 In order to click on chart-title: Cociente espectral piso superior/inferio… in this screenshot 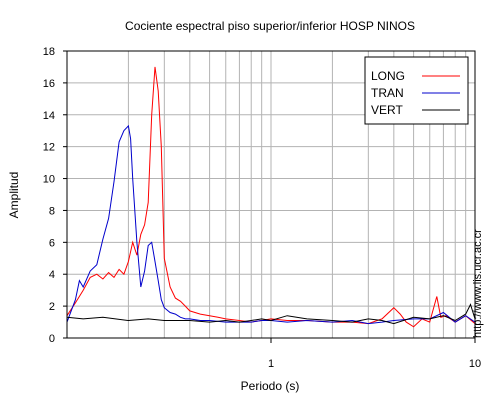, I will do `click(270, 26)`.